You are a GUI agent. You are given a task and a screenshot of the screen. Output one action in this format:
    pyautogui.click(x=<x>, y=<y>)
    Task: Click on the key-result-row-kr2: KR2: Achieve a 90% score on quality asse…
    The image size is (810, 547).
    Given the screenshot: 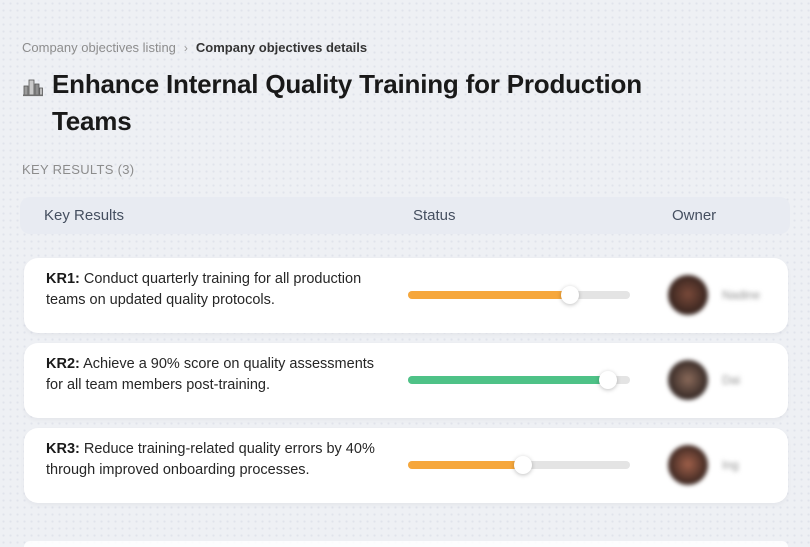 What is the action you would take?
    pyautogui.click(x=406, y=380)
    